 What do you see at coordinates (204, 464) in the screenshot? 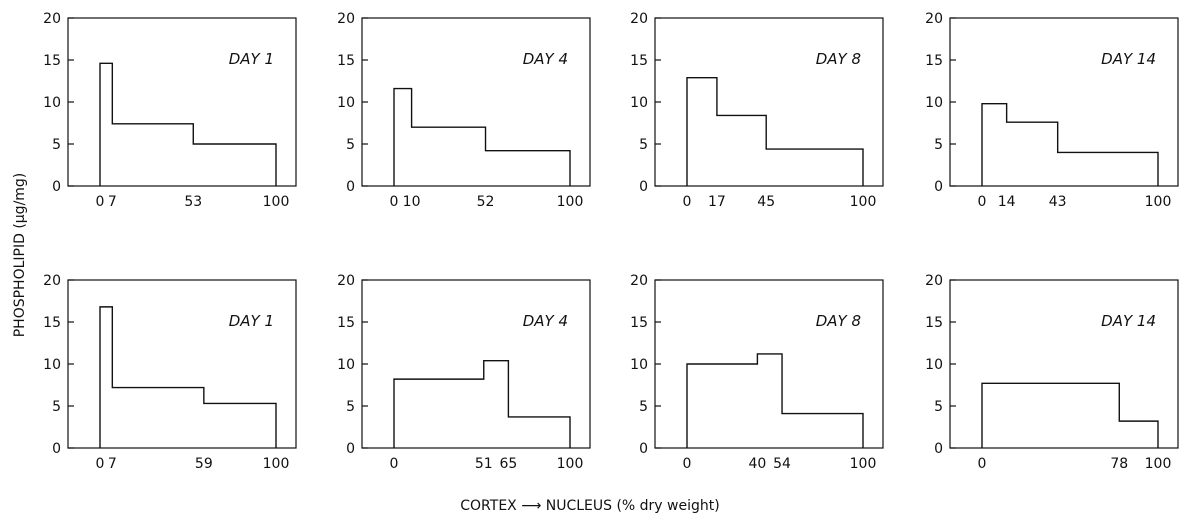
I see `x-tick-label: 59` at bounding box center [204, 464].